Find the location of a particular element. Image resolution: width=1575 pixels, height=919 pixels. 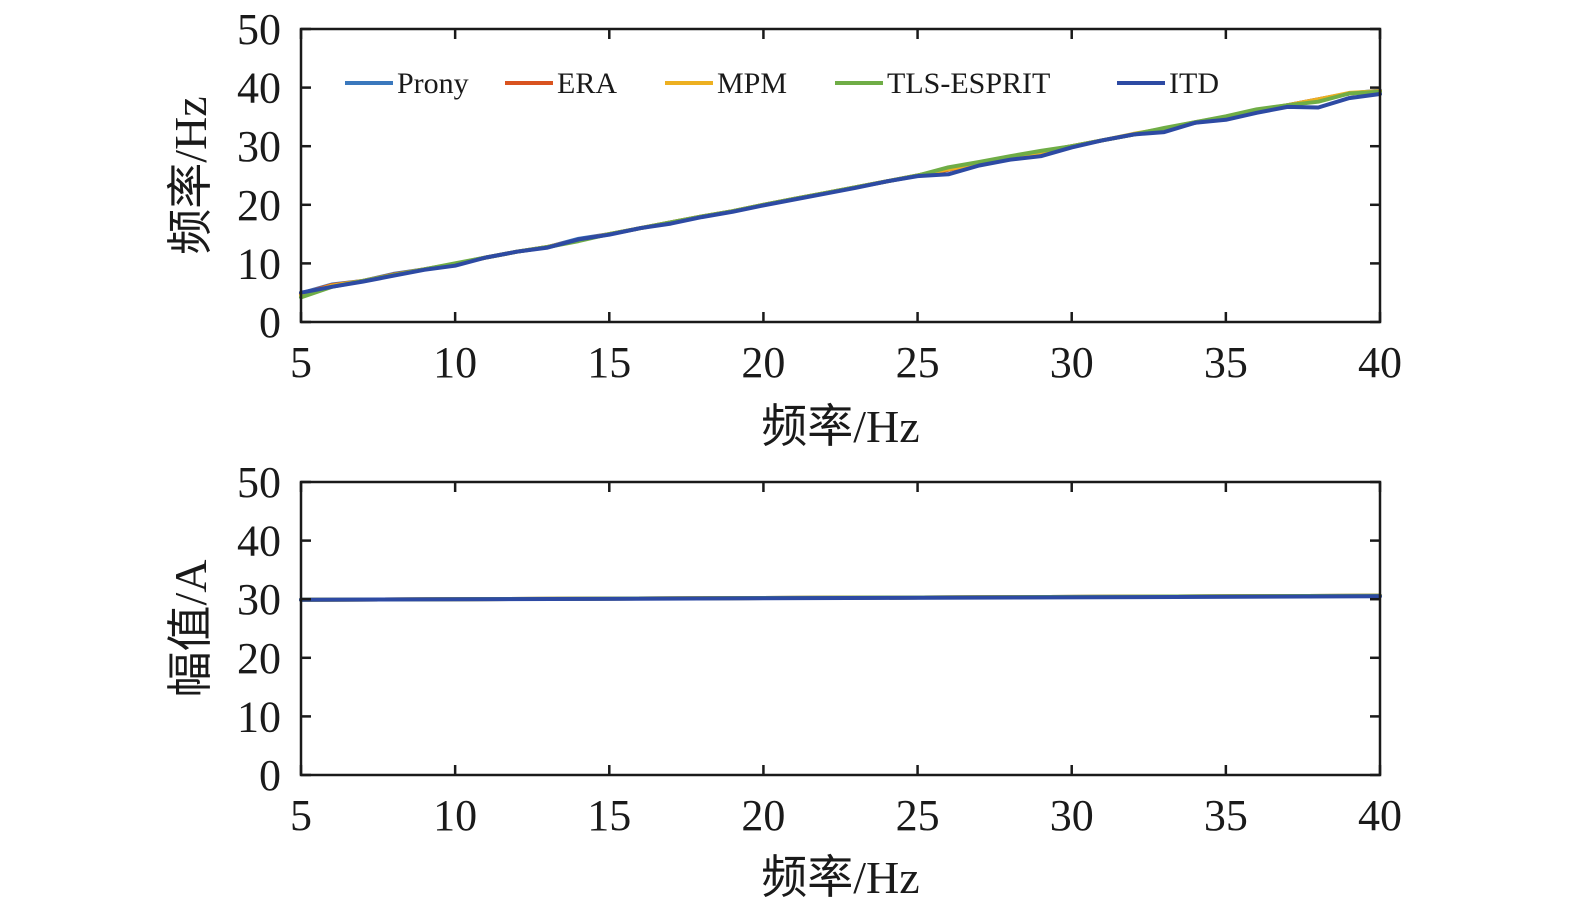

y-axis-label: 频率/Hz is located at coordinates (190, 175).